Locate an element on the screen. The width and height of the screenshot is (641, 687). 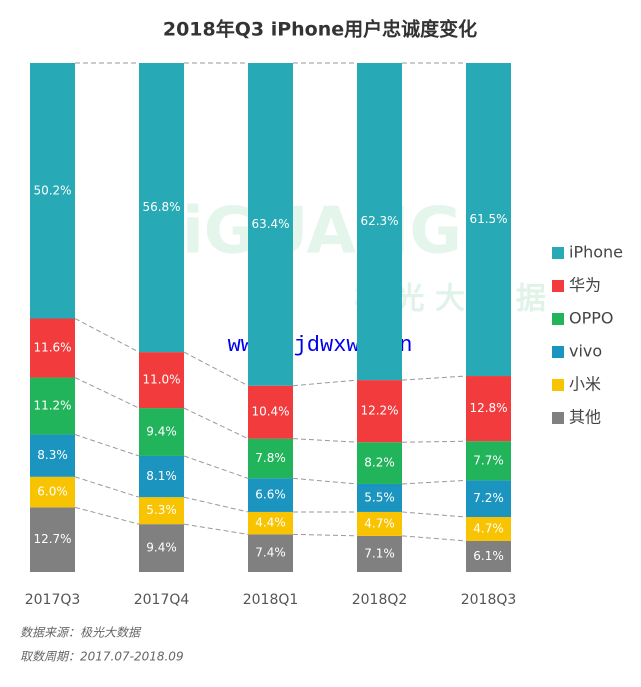
x-tick-label: 2018Q1 is located at coordinates (271, 600).